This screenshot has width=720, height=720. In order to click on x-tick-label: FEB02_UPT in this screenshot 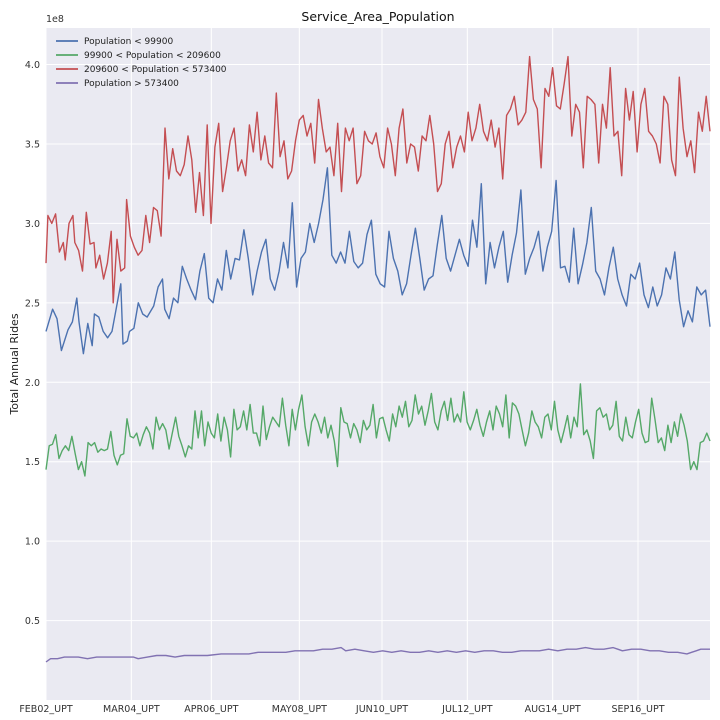, I will do `click(46, 709)`.